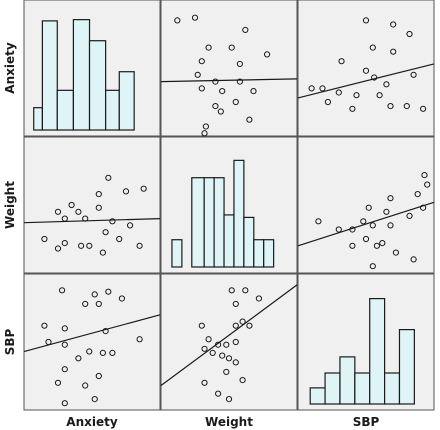 This screenshot has width=440, height=430. Describe the element at coordinates (10, 68) in the screenshot. I see `row-label-anxiety: Anxiety` at that location.